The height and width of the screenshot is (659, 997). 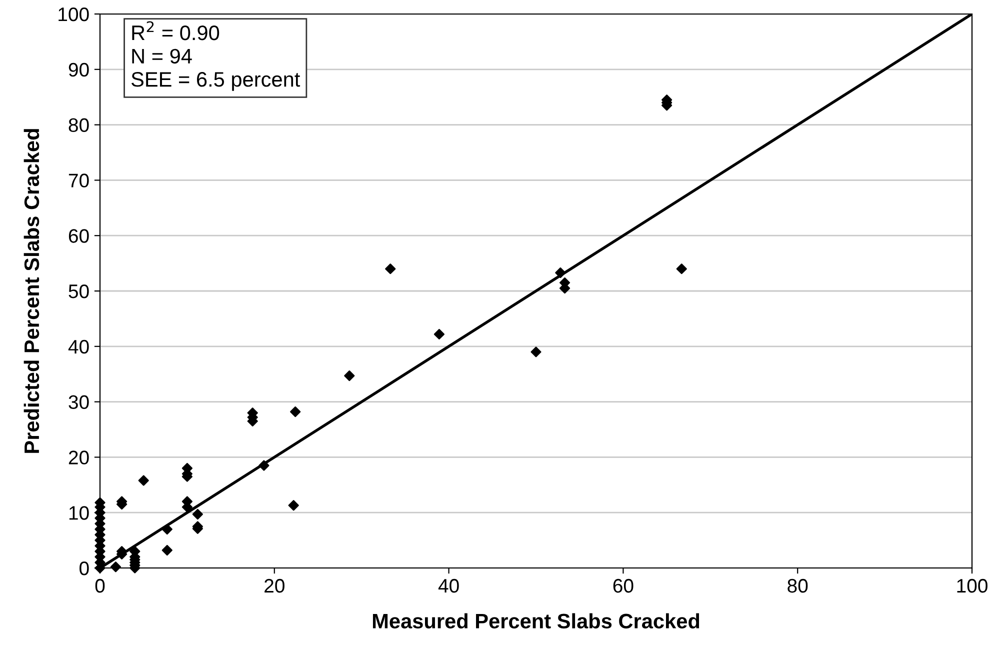 What do you see at coordinates (274, 585) in the screenshot?
I see `x-tick-label: 20` at bounding box center [274, 585].